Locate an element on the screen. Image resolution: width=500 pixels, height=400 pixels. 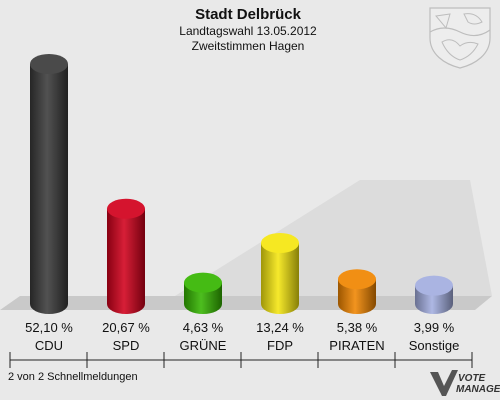
bar-piraten is located at coordinates (357, 291).